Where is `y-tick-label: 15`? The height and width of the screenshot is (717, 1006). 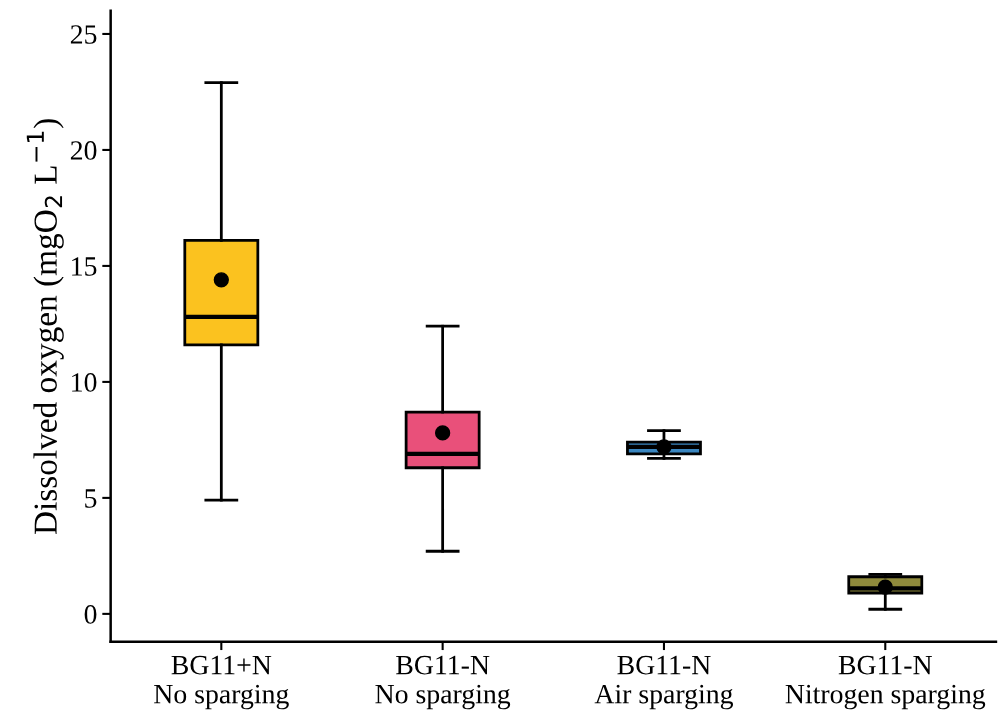 y-tick-label: 15 is located at coordinates (84, 266).